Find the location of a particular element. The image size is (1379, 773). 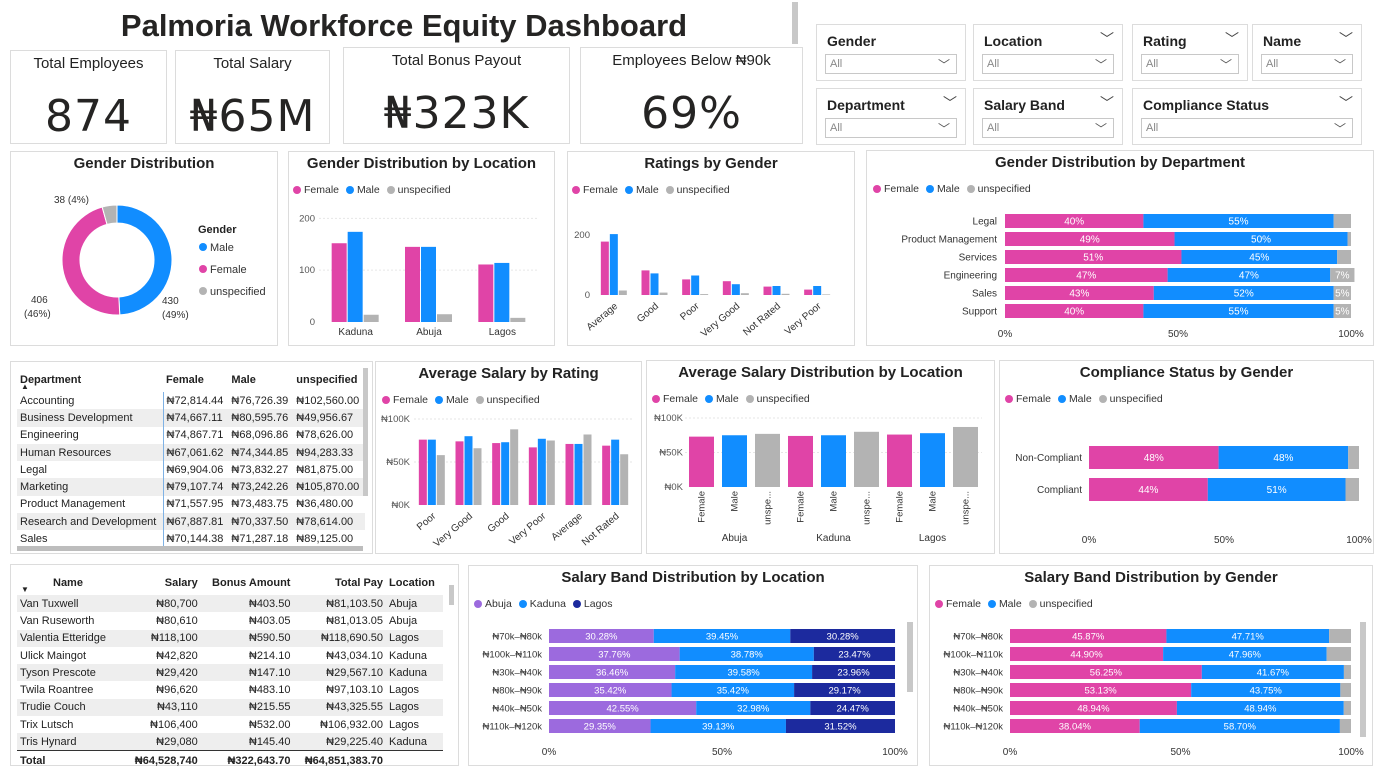

x-tick-label: 0% is located at coordinates (1010, 752).